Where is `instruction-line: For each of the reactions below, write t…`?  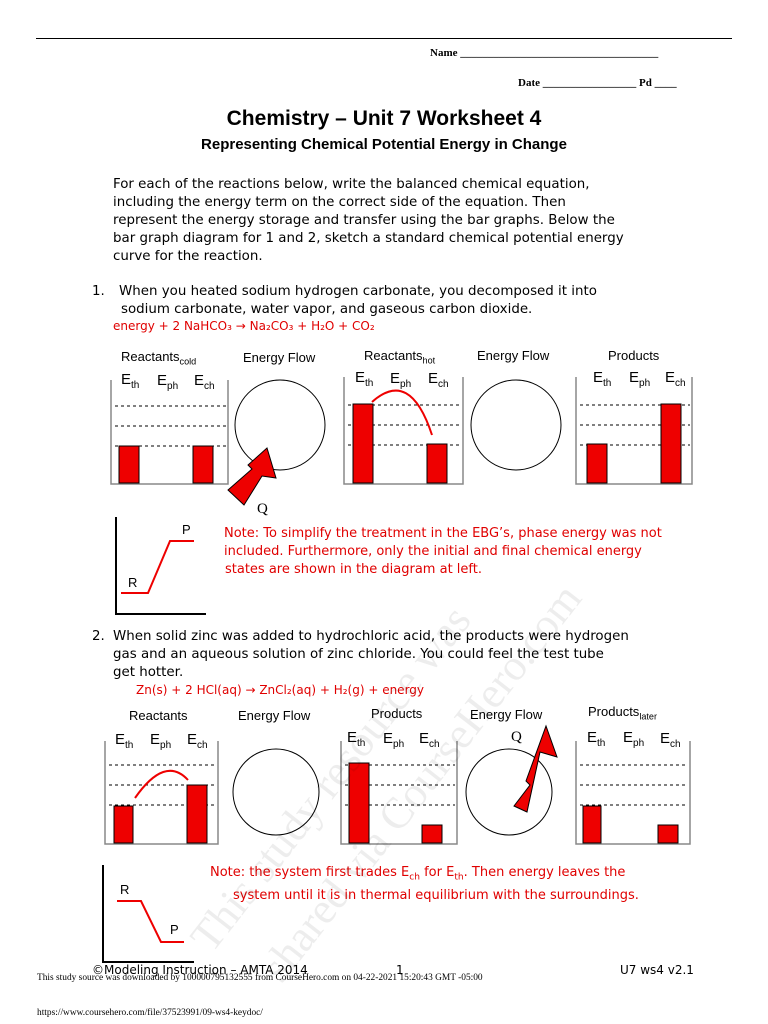
instruction-line: For each of the reactions below, write t… is located at coordinates (351, 184).